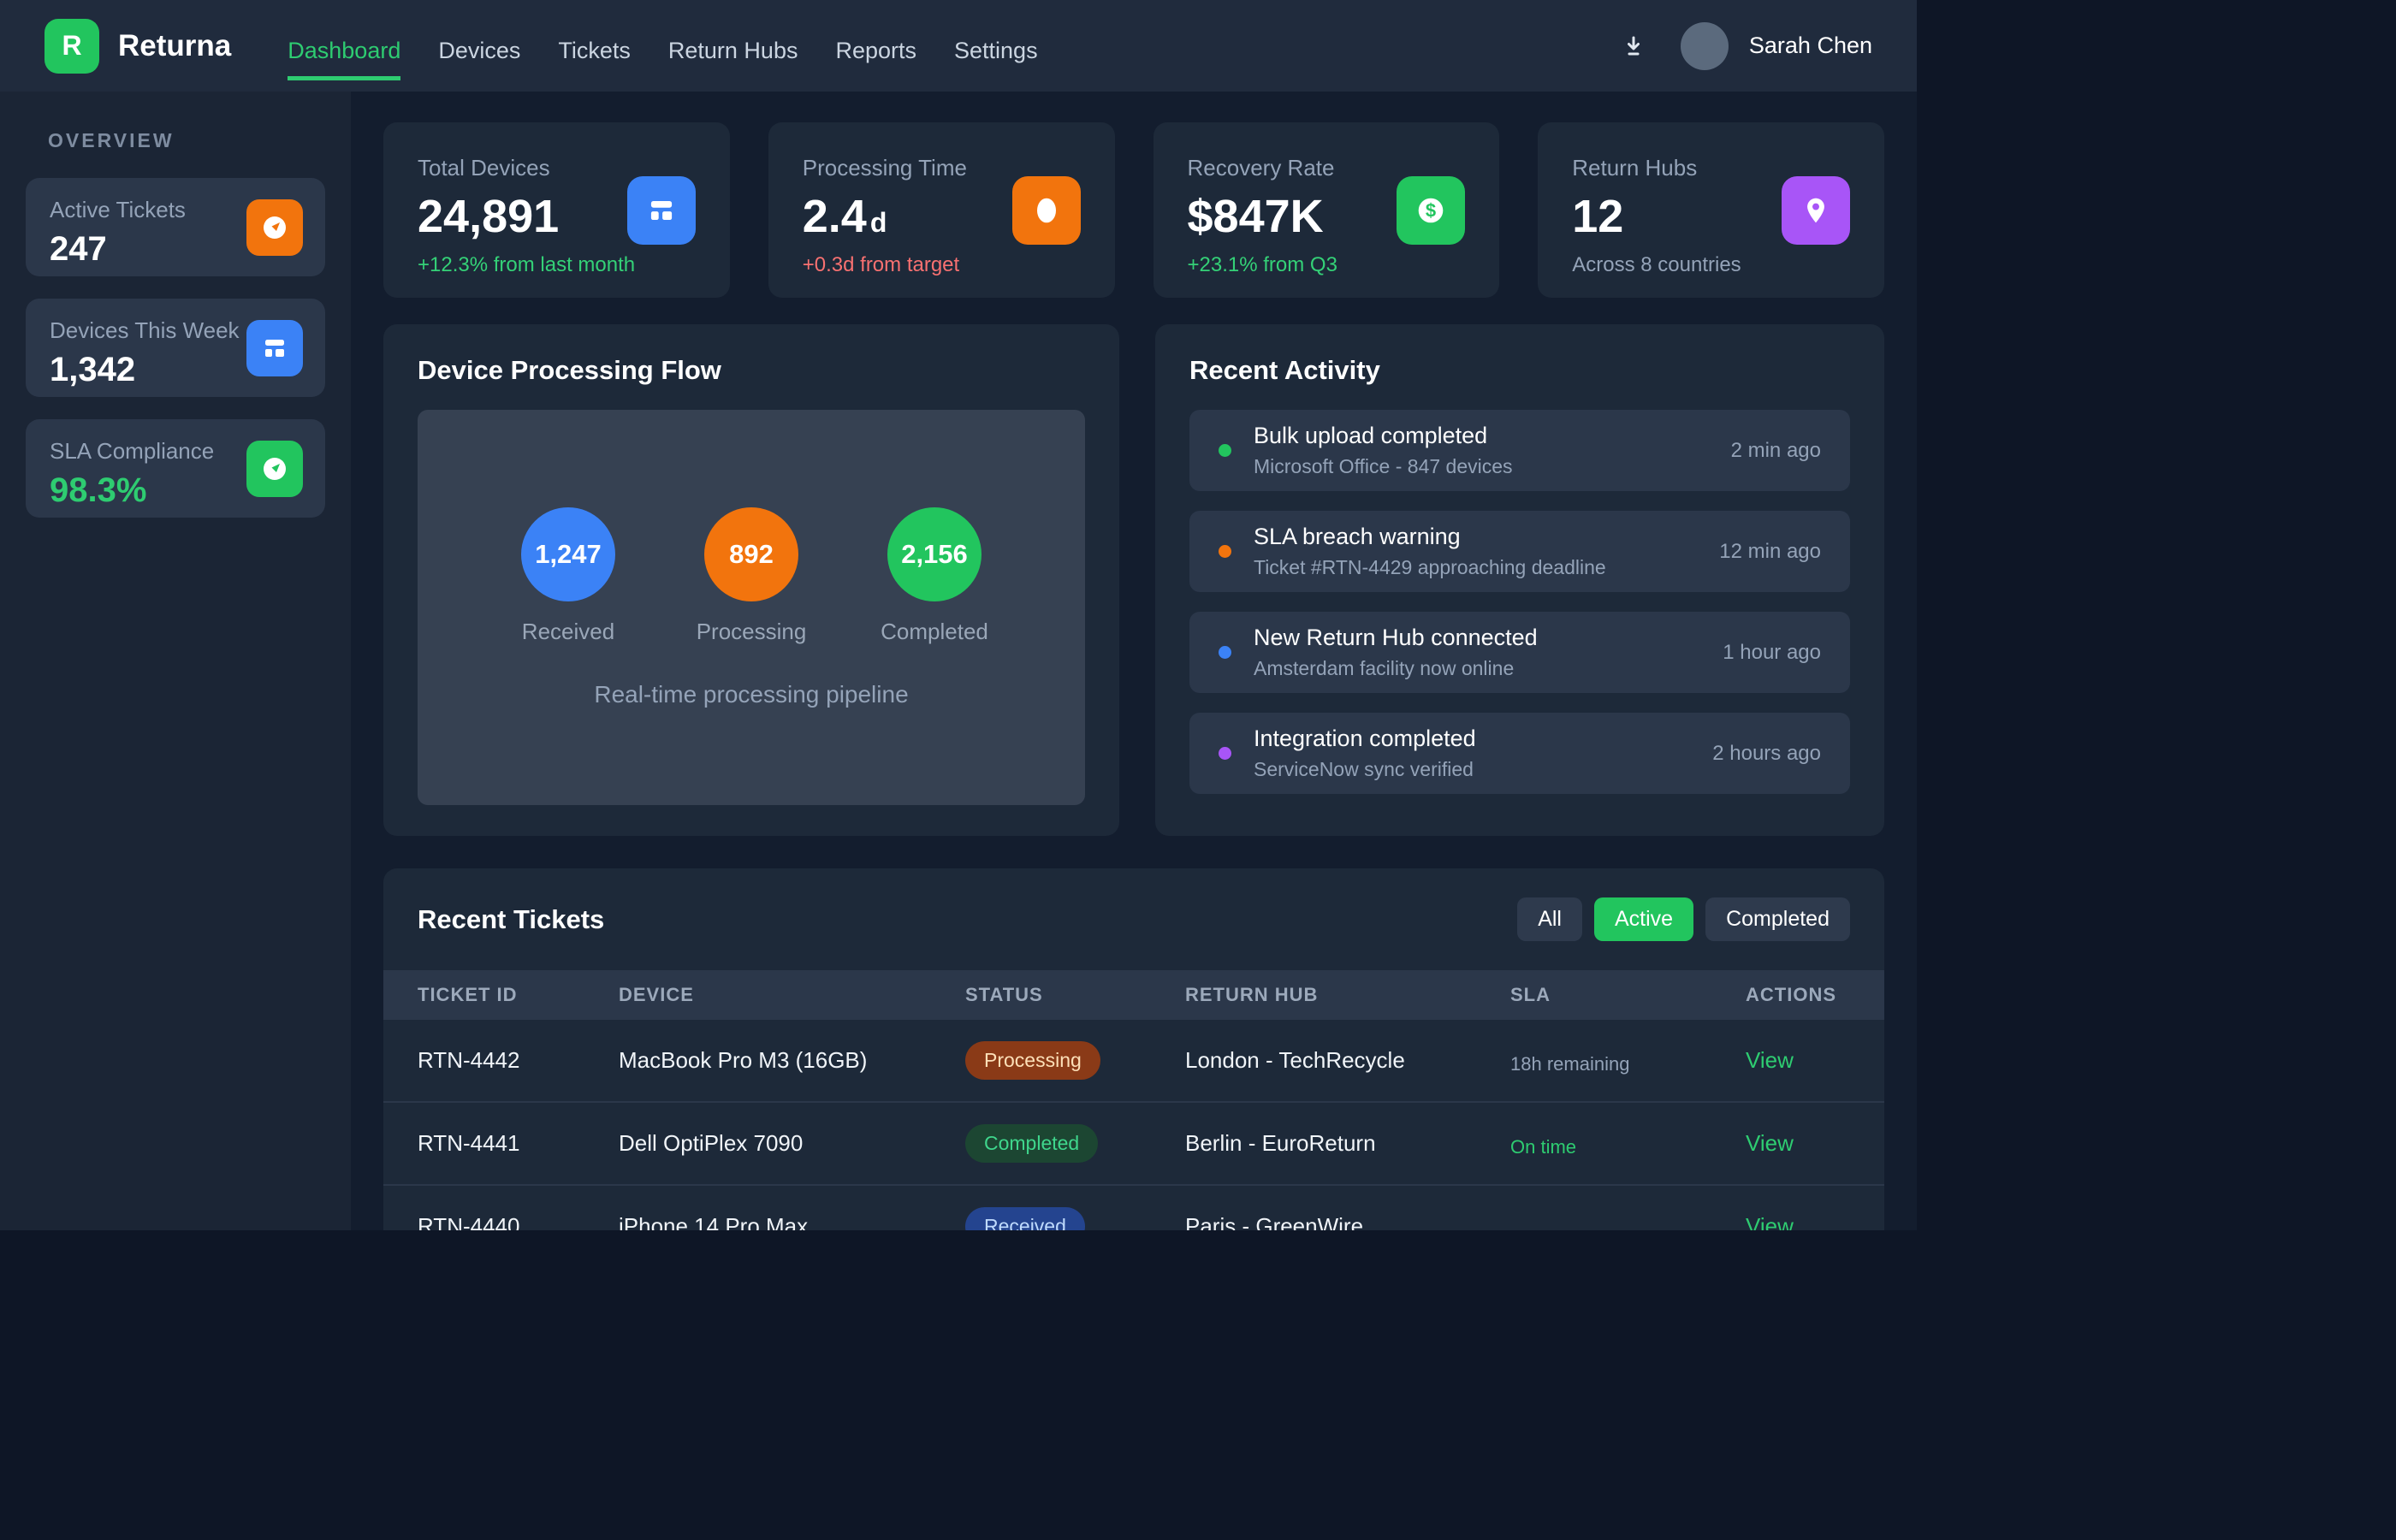  Describe the element at coordinates (511, 918) in the screenshot. I see `panel-title: Recent Tickets` at that location.